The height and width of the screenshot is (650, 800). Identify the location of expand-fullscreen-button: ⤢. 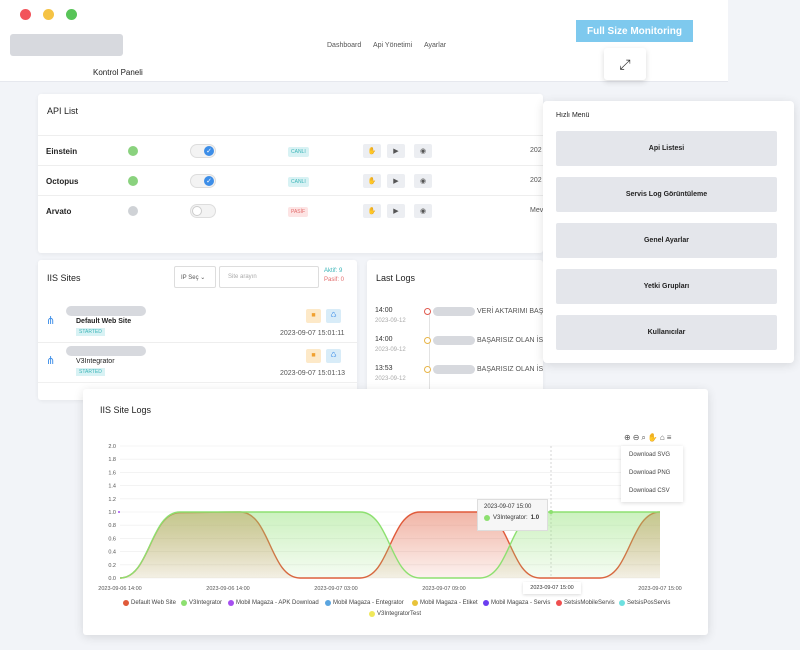
(625, 64).